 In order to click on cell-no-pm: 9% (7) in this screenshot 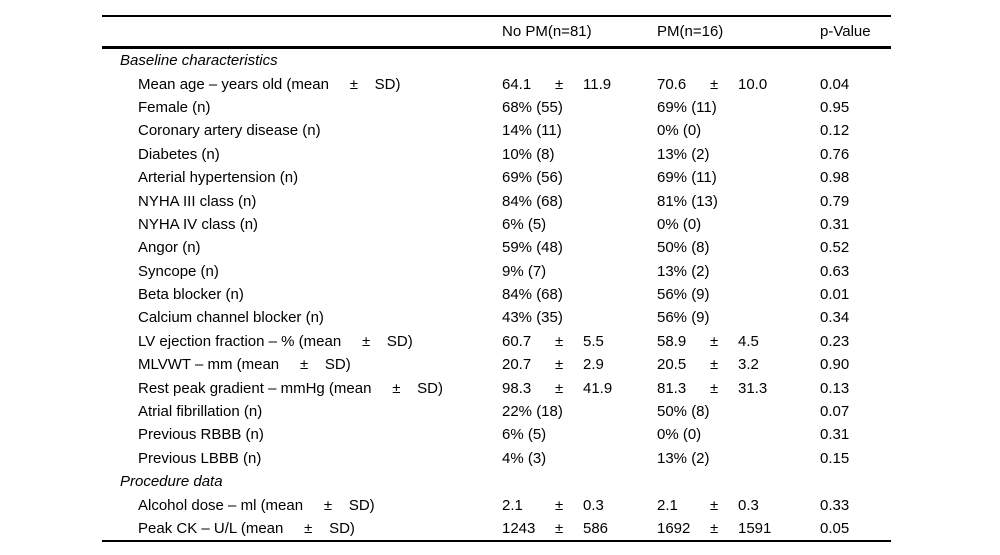, I will do `click(524, 271)`.